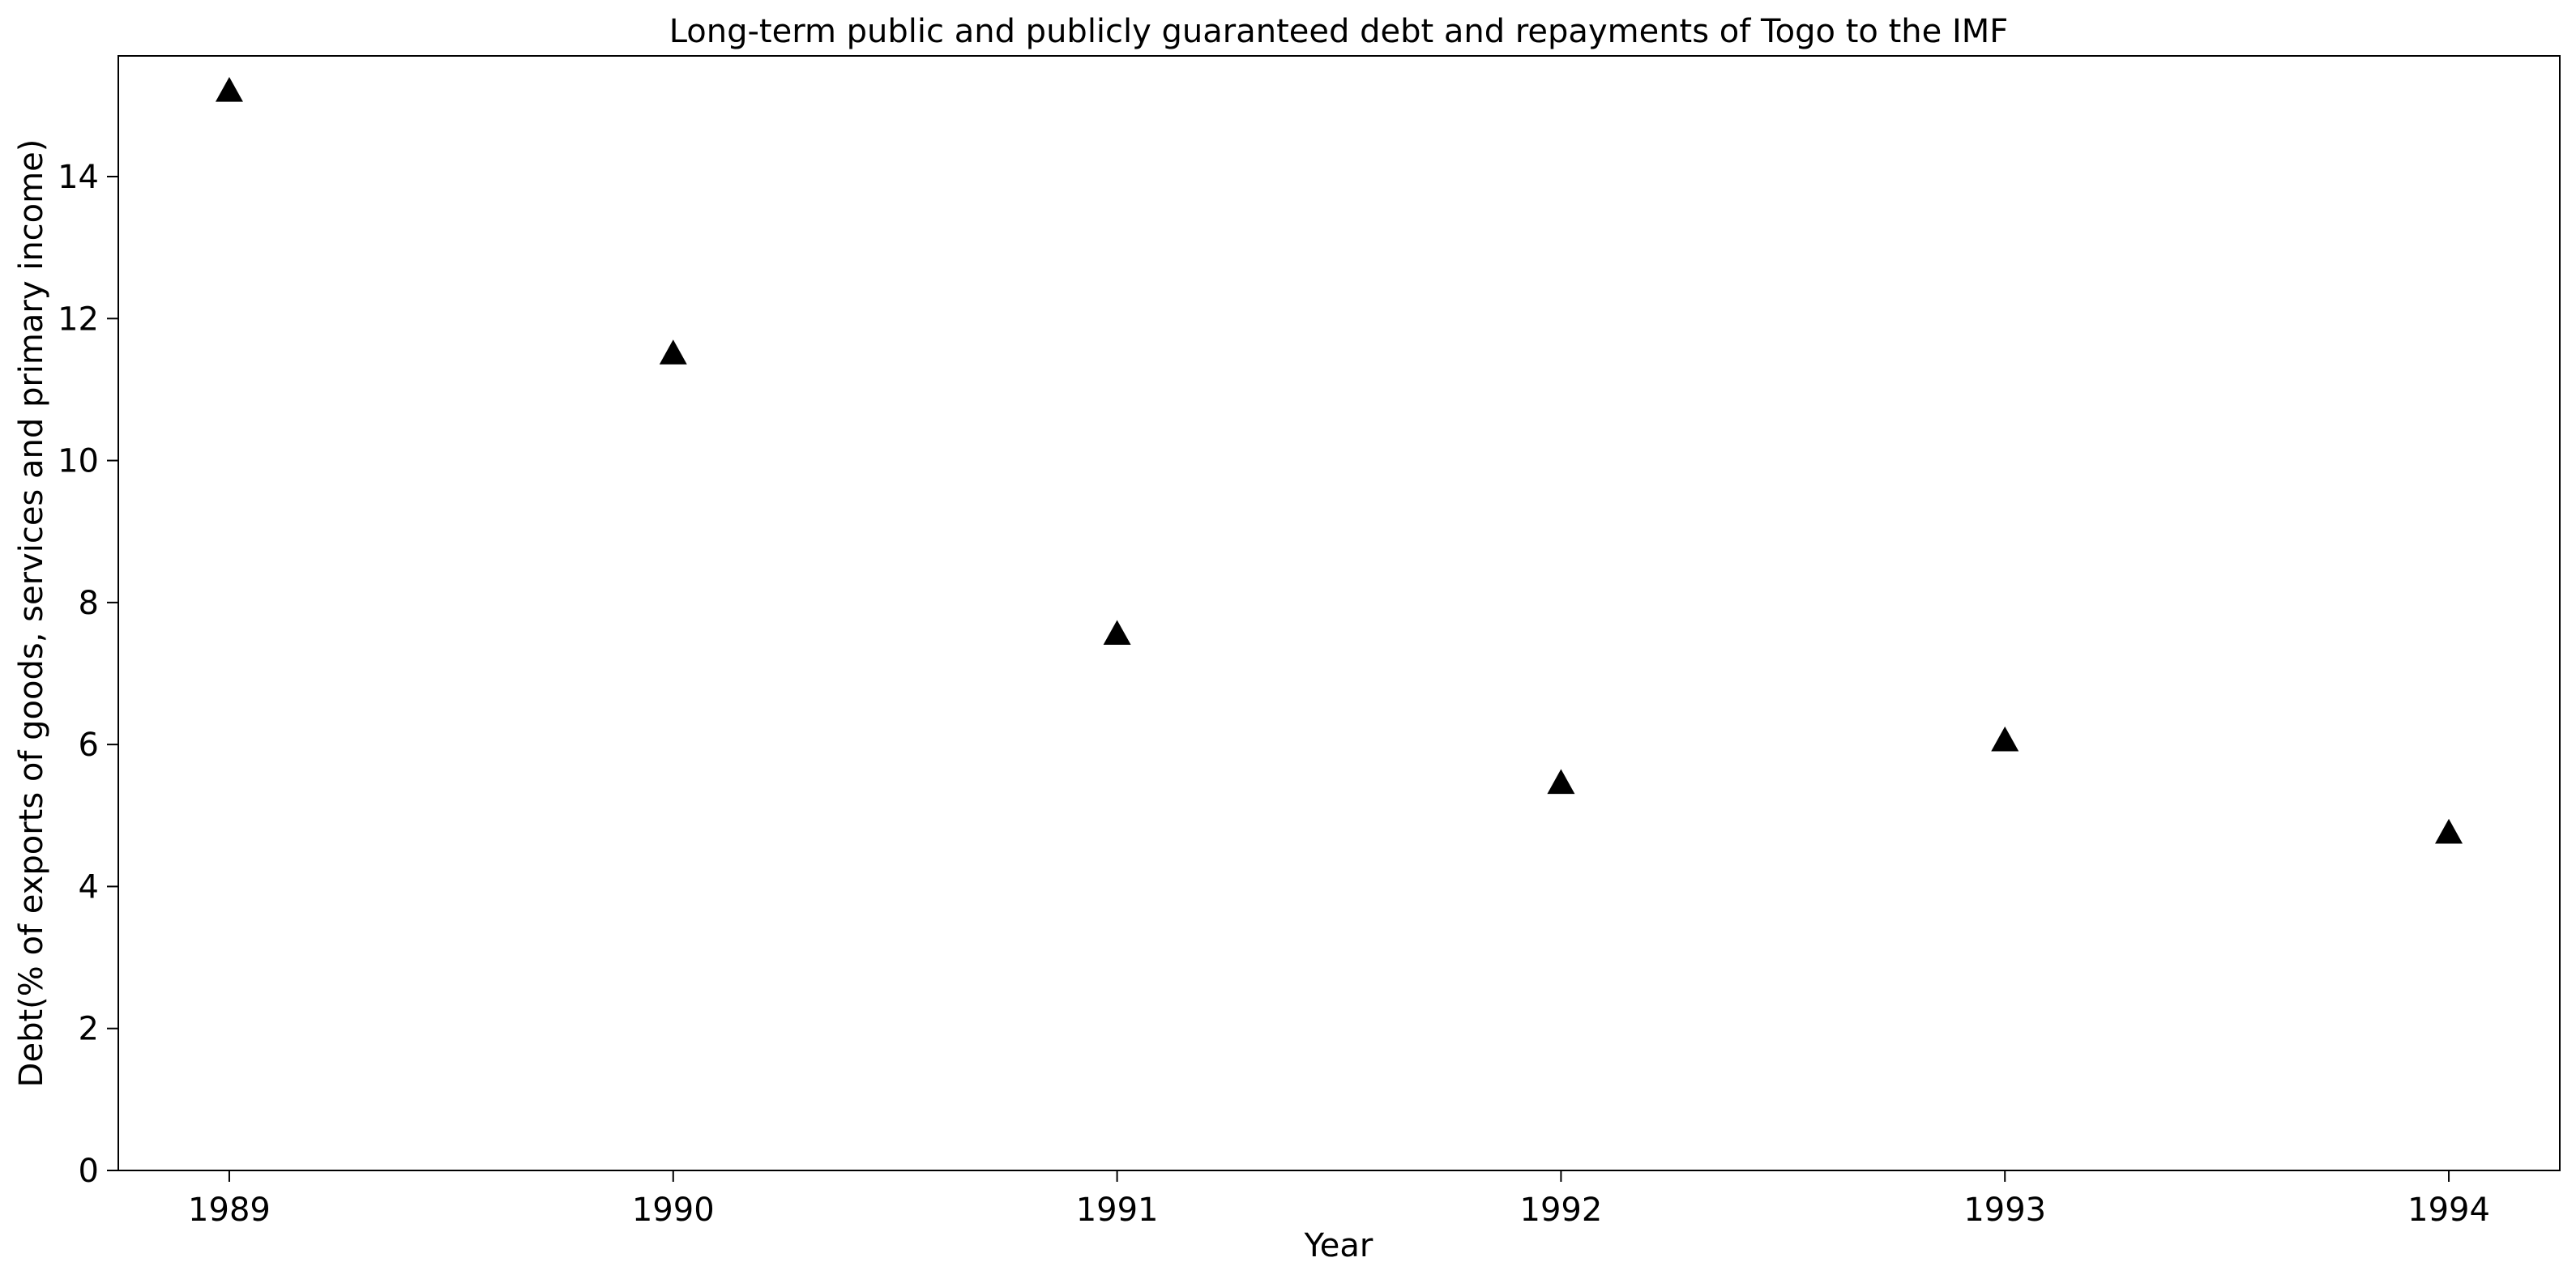 The height and width of the screenshot is (1279, 2576). What do you see at coordinates (229, 89) in the screenshot?
I see `data-point-1989` at bounding box center [229, 89].